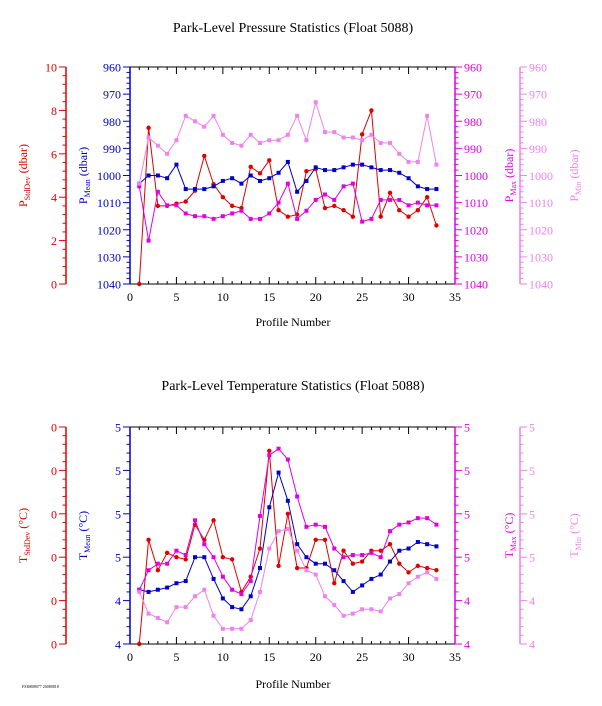 This screenshot has width=602, height=706. What do you see at coordinates (54, 285) in the screenshot?
I see `stddev-tick-label: 0` at bounding box center [54, 285].